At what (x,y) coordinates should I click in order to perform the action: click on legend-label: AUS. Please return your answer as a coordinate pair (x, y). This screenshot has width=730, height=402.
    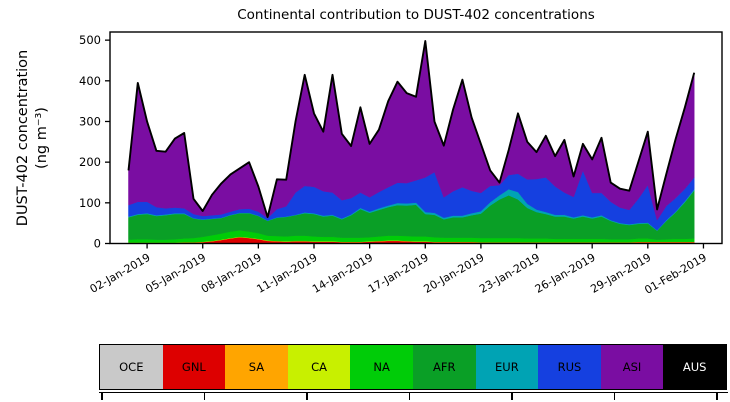
    Looking at the image, I should click on (694, 367).